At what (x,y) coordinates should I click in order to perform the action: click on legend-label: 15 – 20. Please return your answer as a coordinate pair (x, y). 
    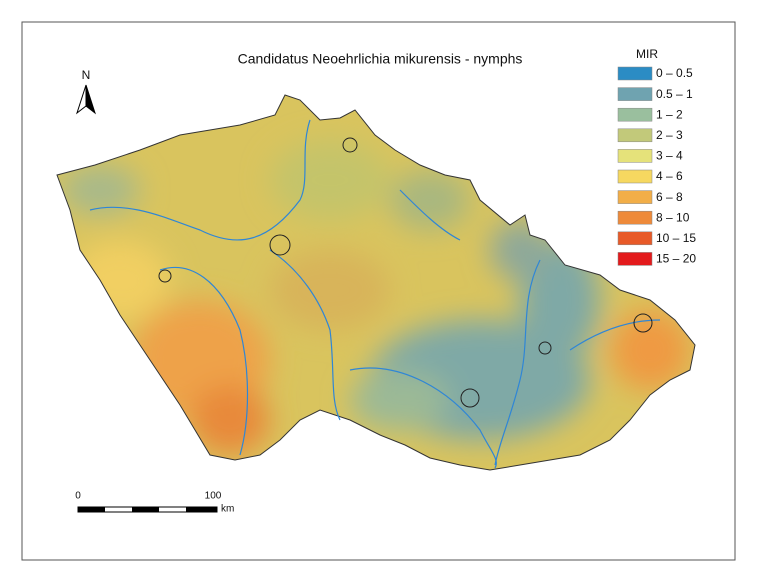
    Looking at the image, I should click on (676, 259).